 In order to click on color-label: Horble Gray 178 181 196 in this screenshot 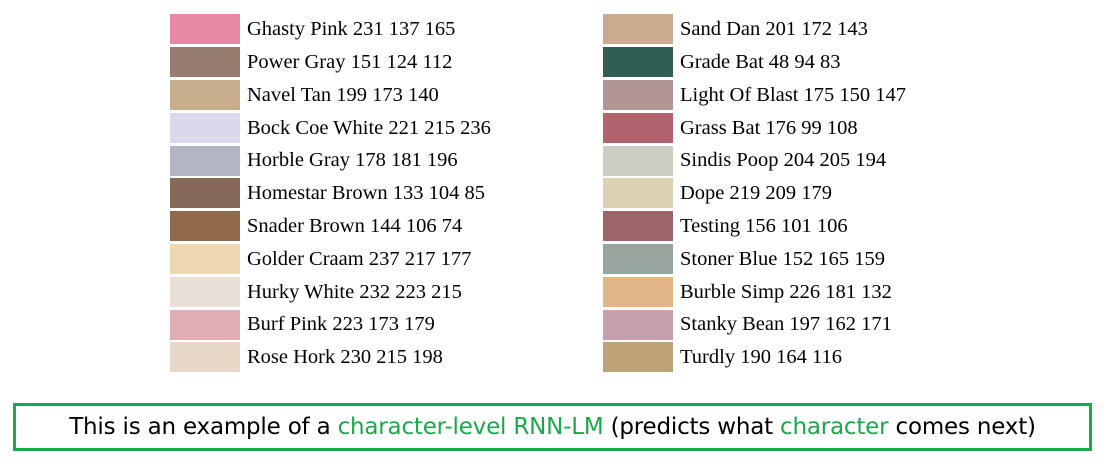, I will do `click(352, 160)`.